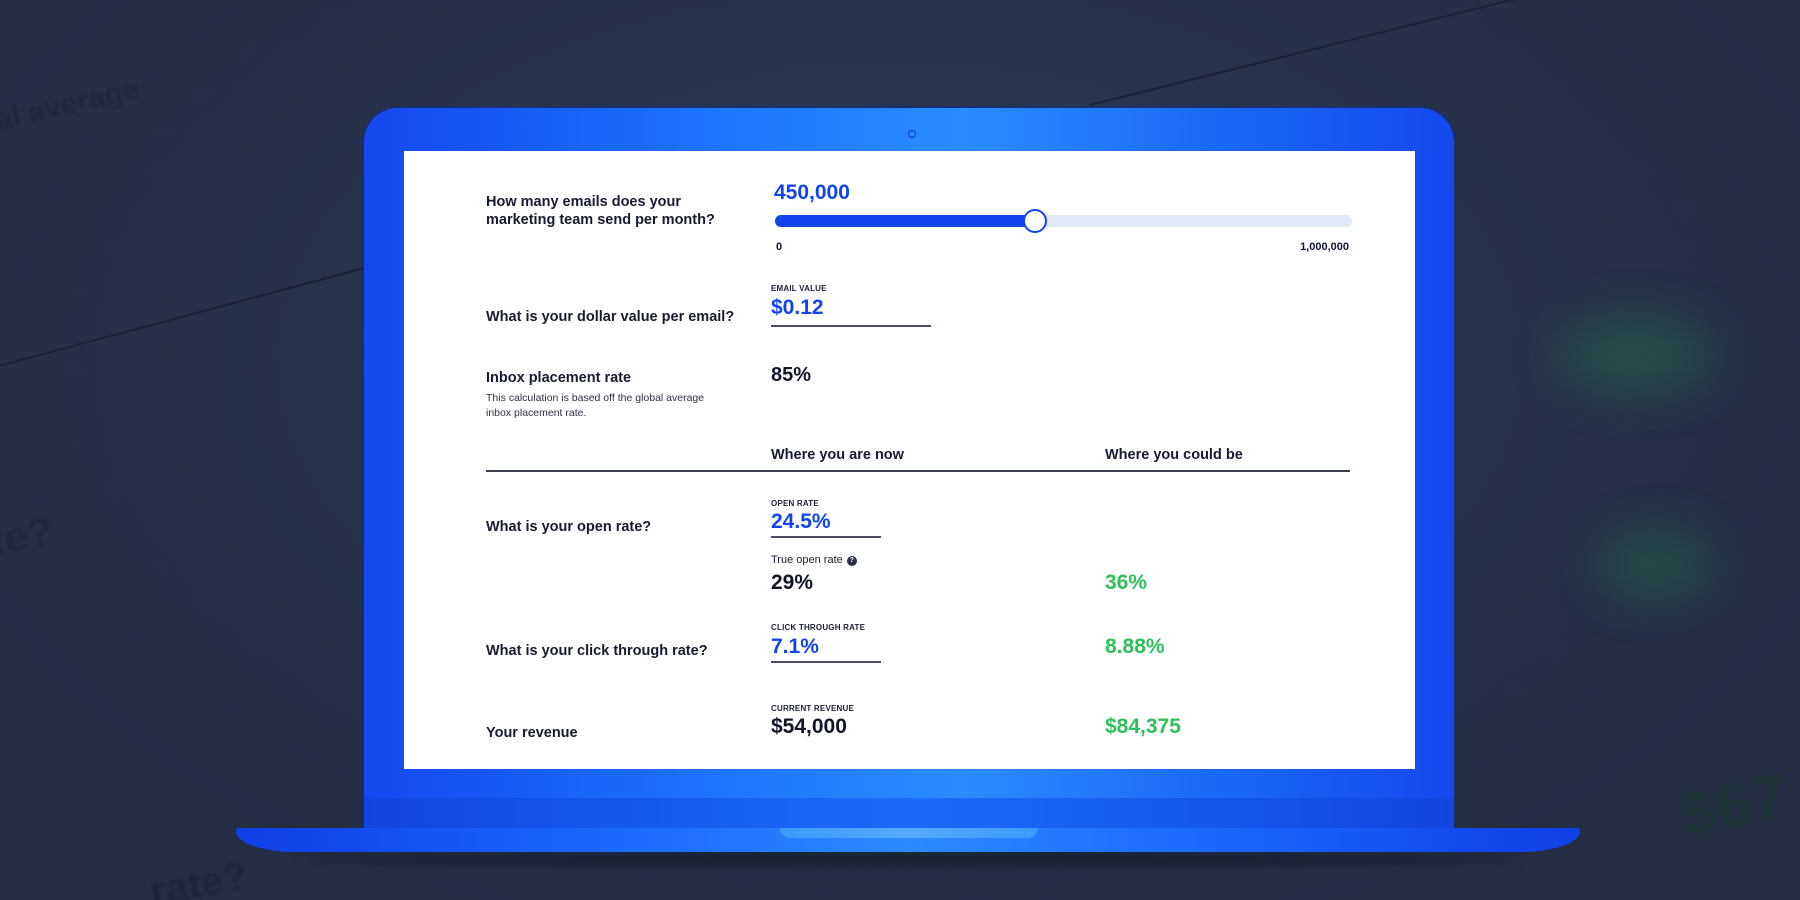 The width and height of the screenshot is (1800, 900). Describe the element at coordinates (1324, 247) in the screenshot. I see `slider-max-label: 1,000,000` at that location.